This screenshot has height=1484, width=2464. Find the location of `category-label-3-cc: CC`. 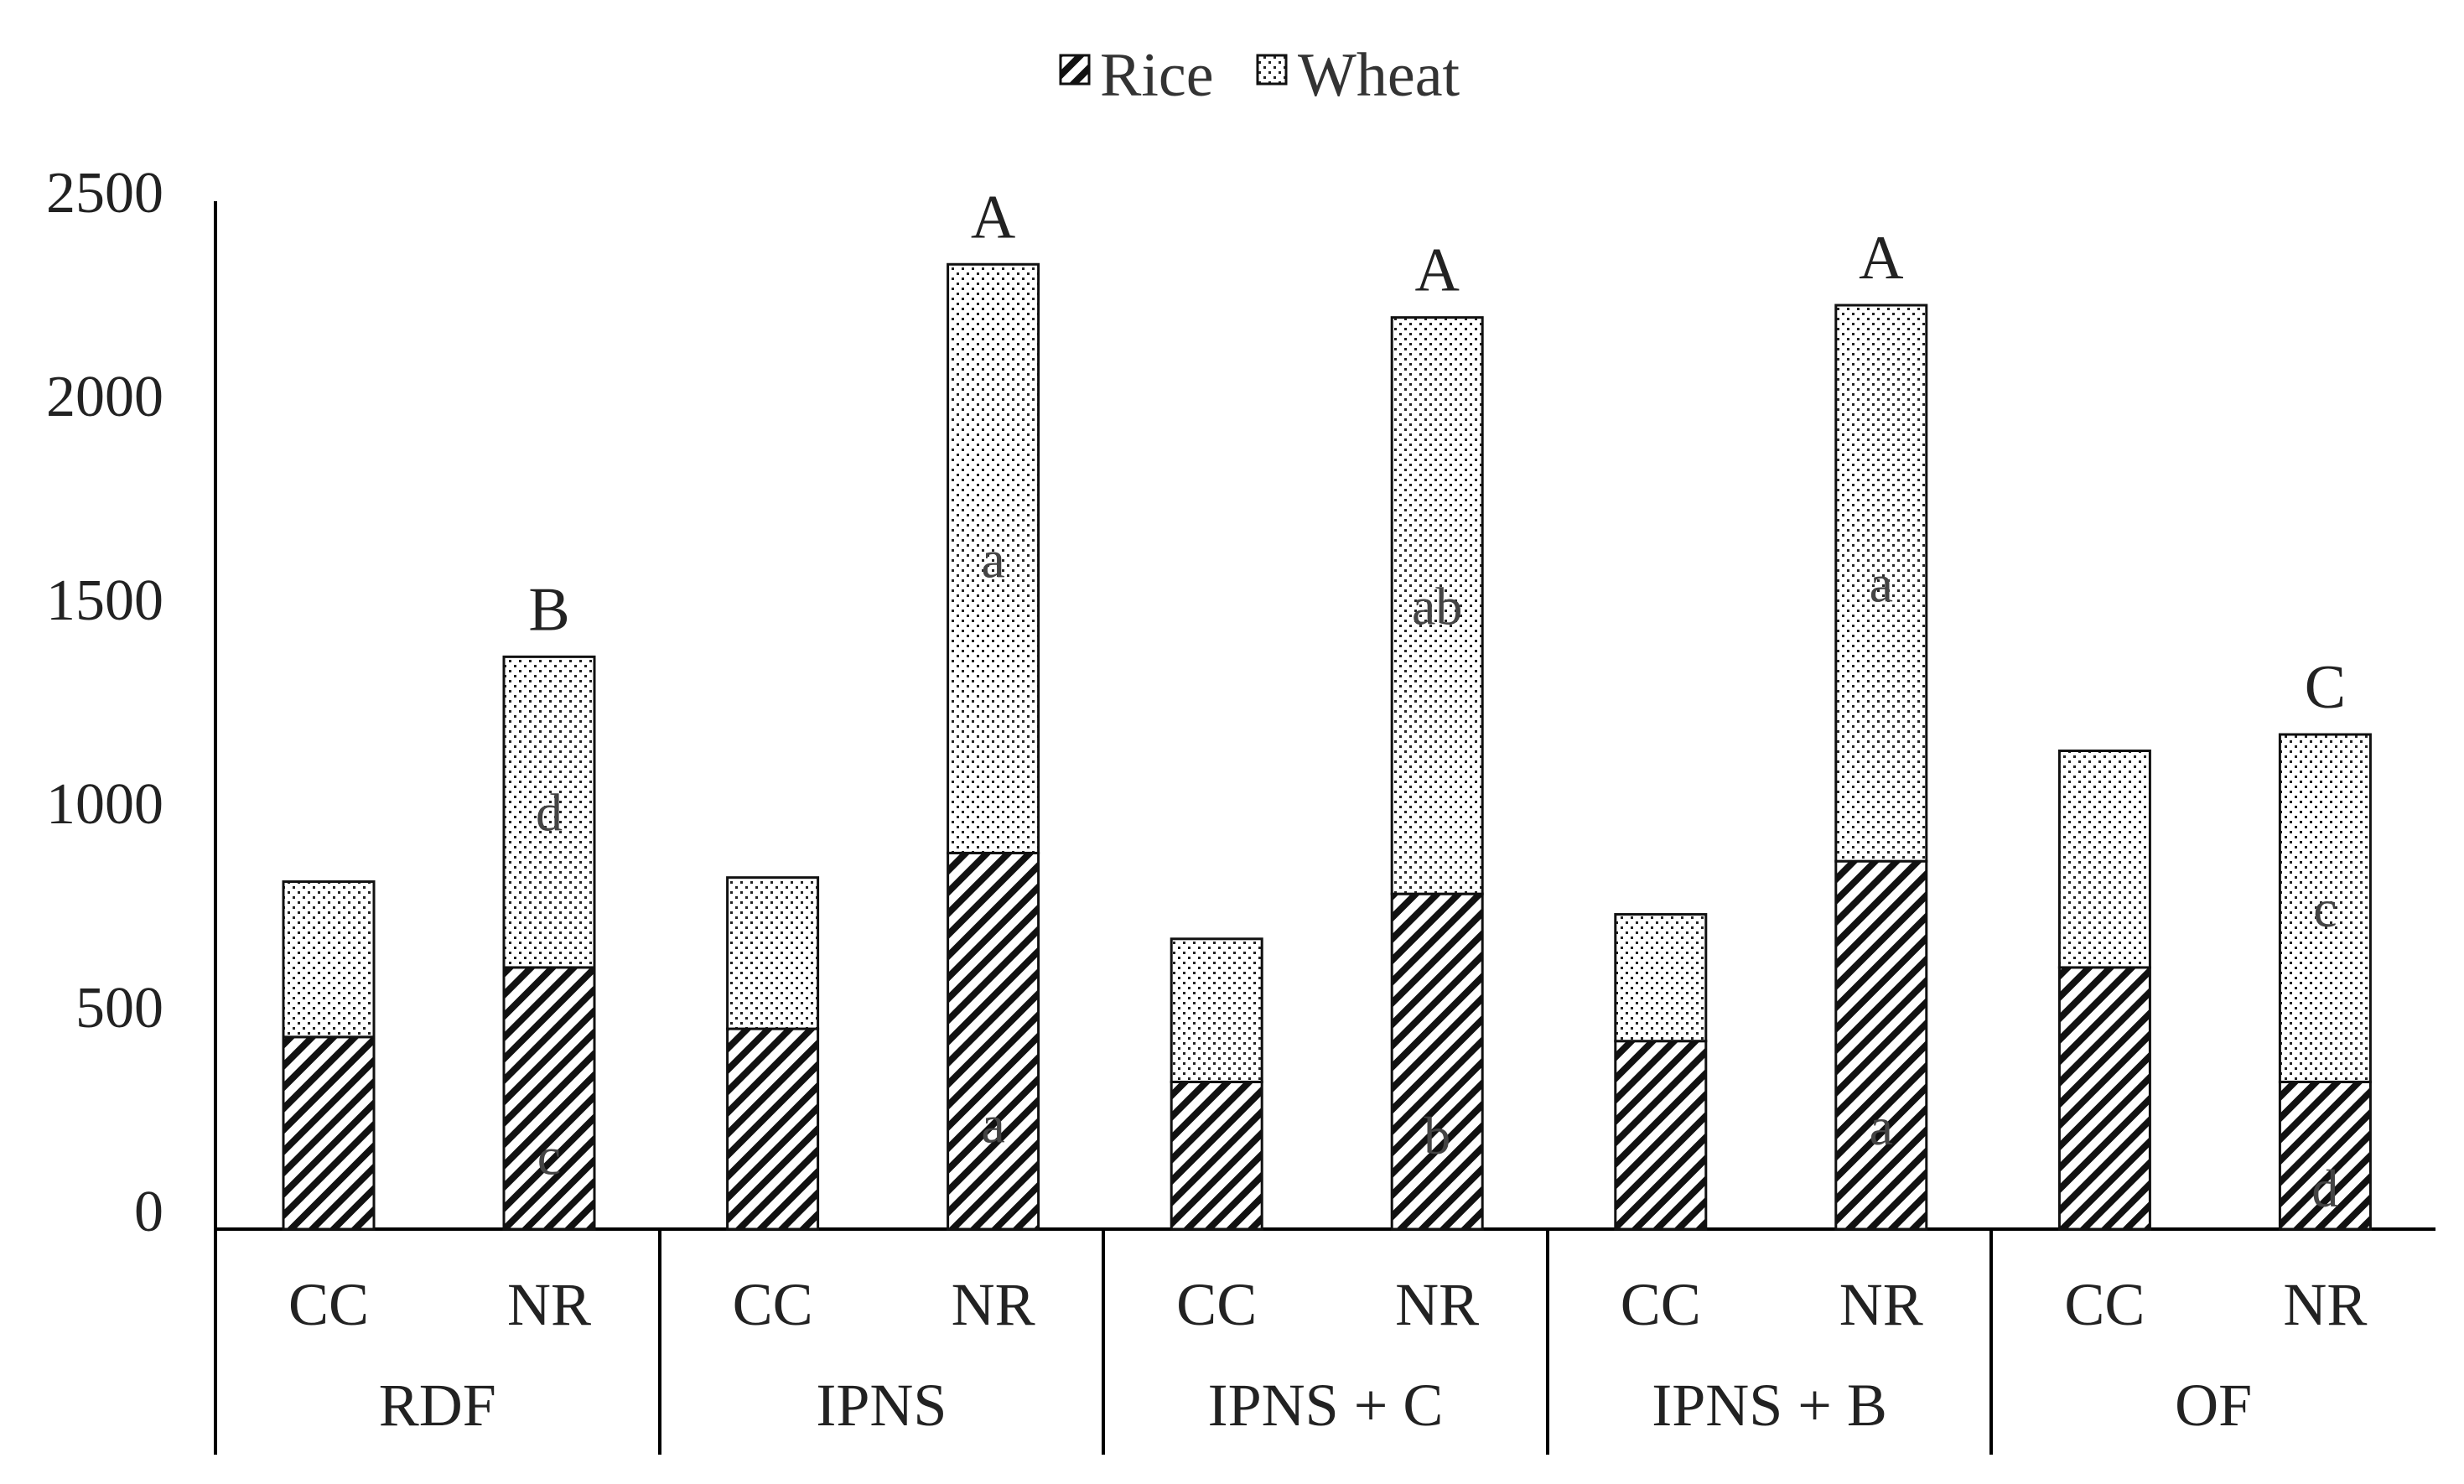

category-label-3-cc: CC is located at coordinates (1661, 1304).